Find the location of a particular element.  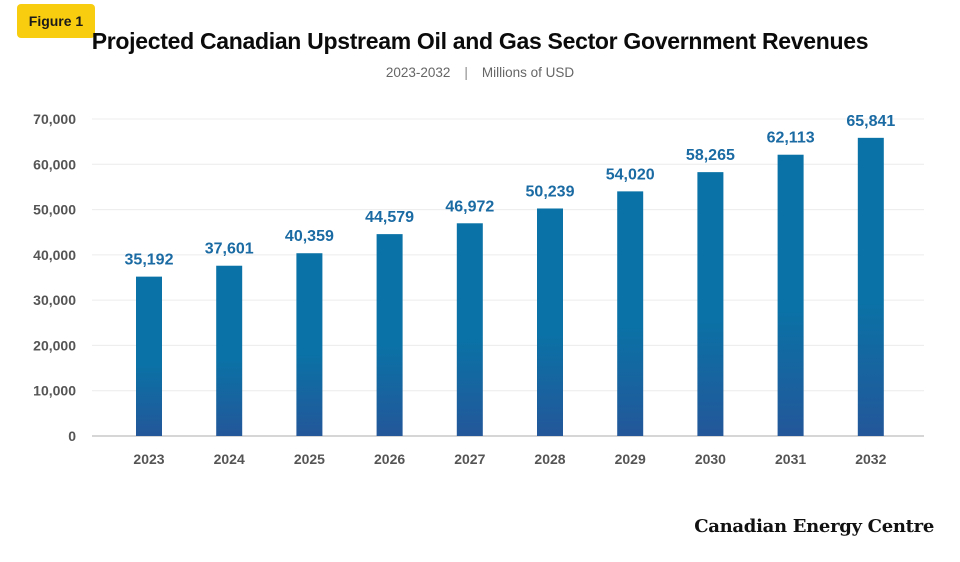

x-tick-label: 2031 is located at coordinates (790, 459).